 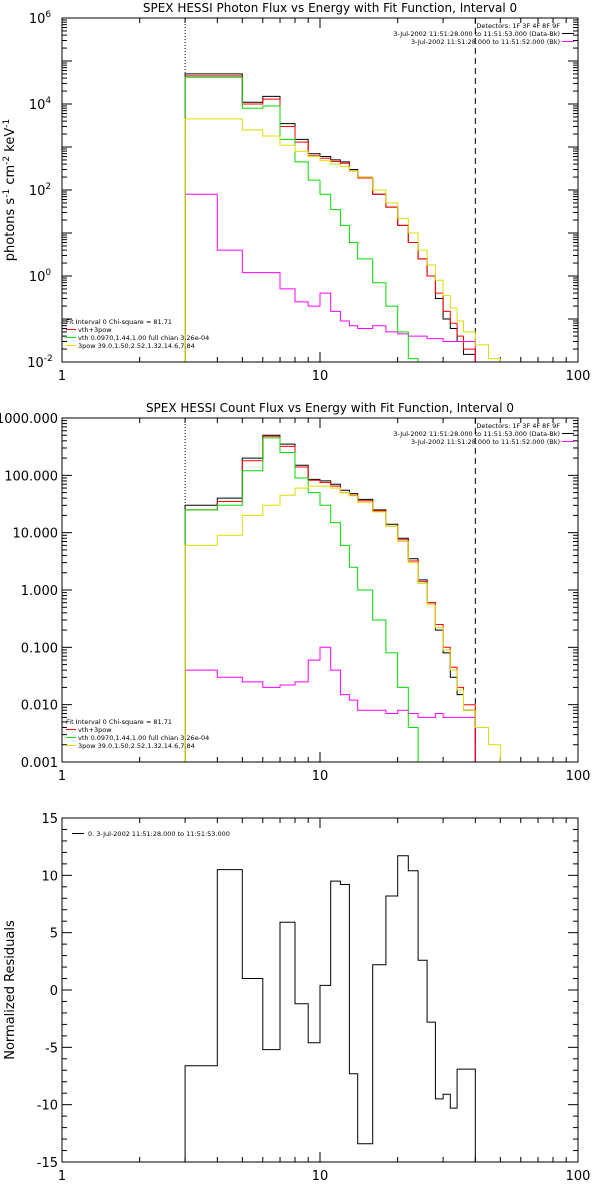 I want to click on y-tick-label: 0, so click(x=54, y=991).